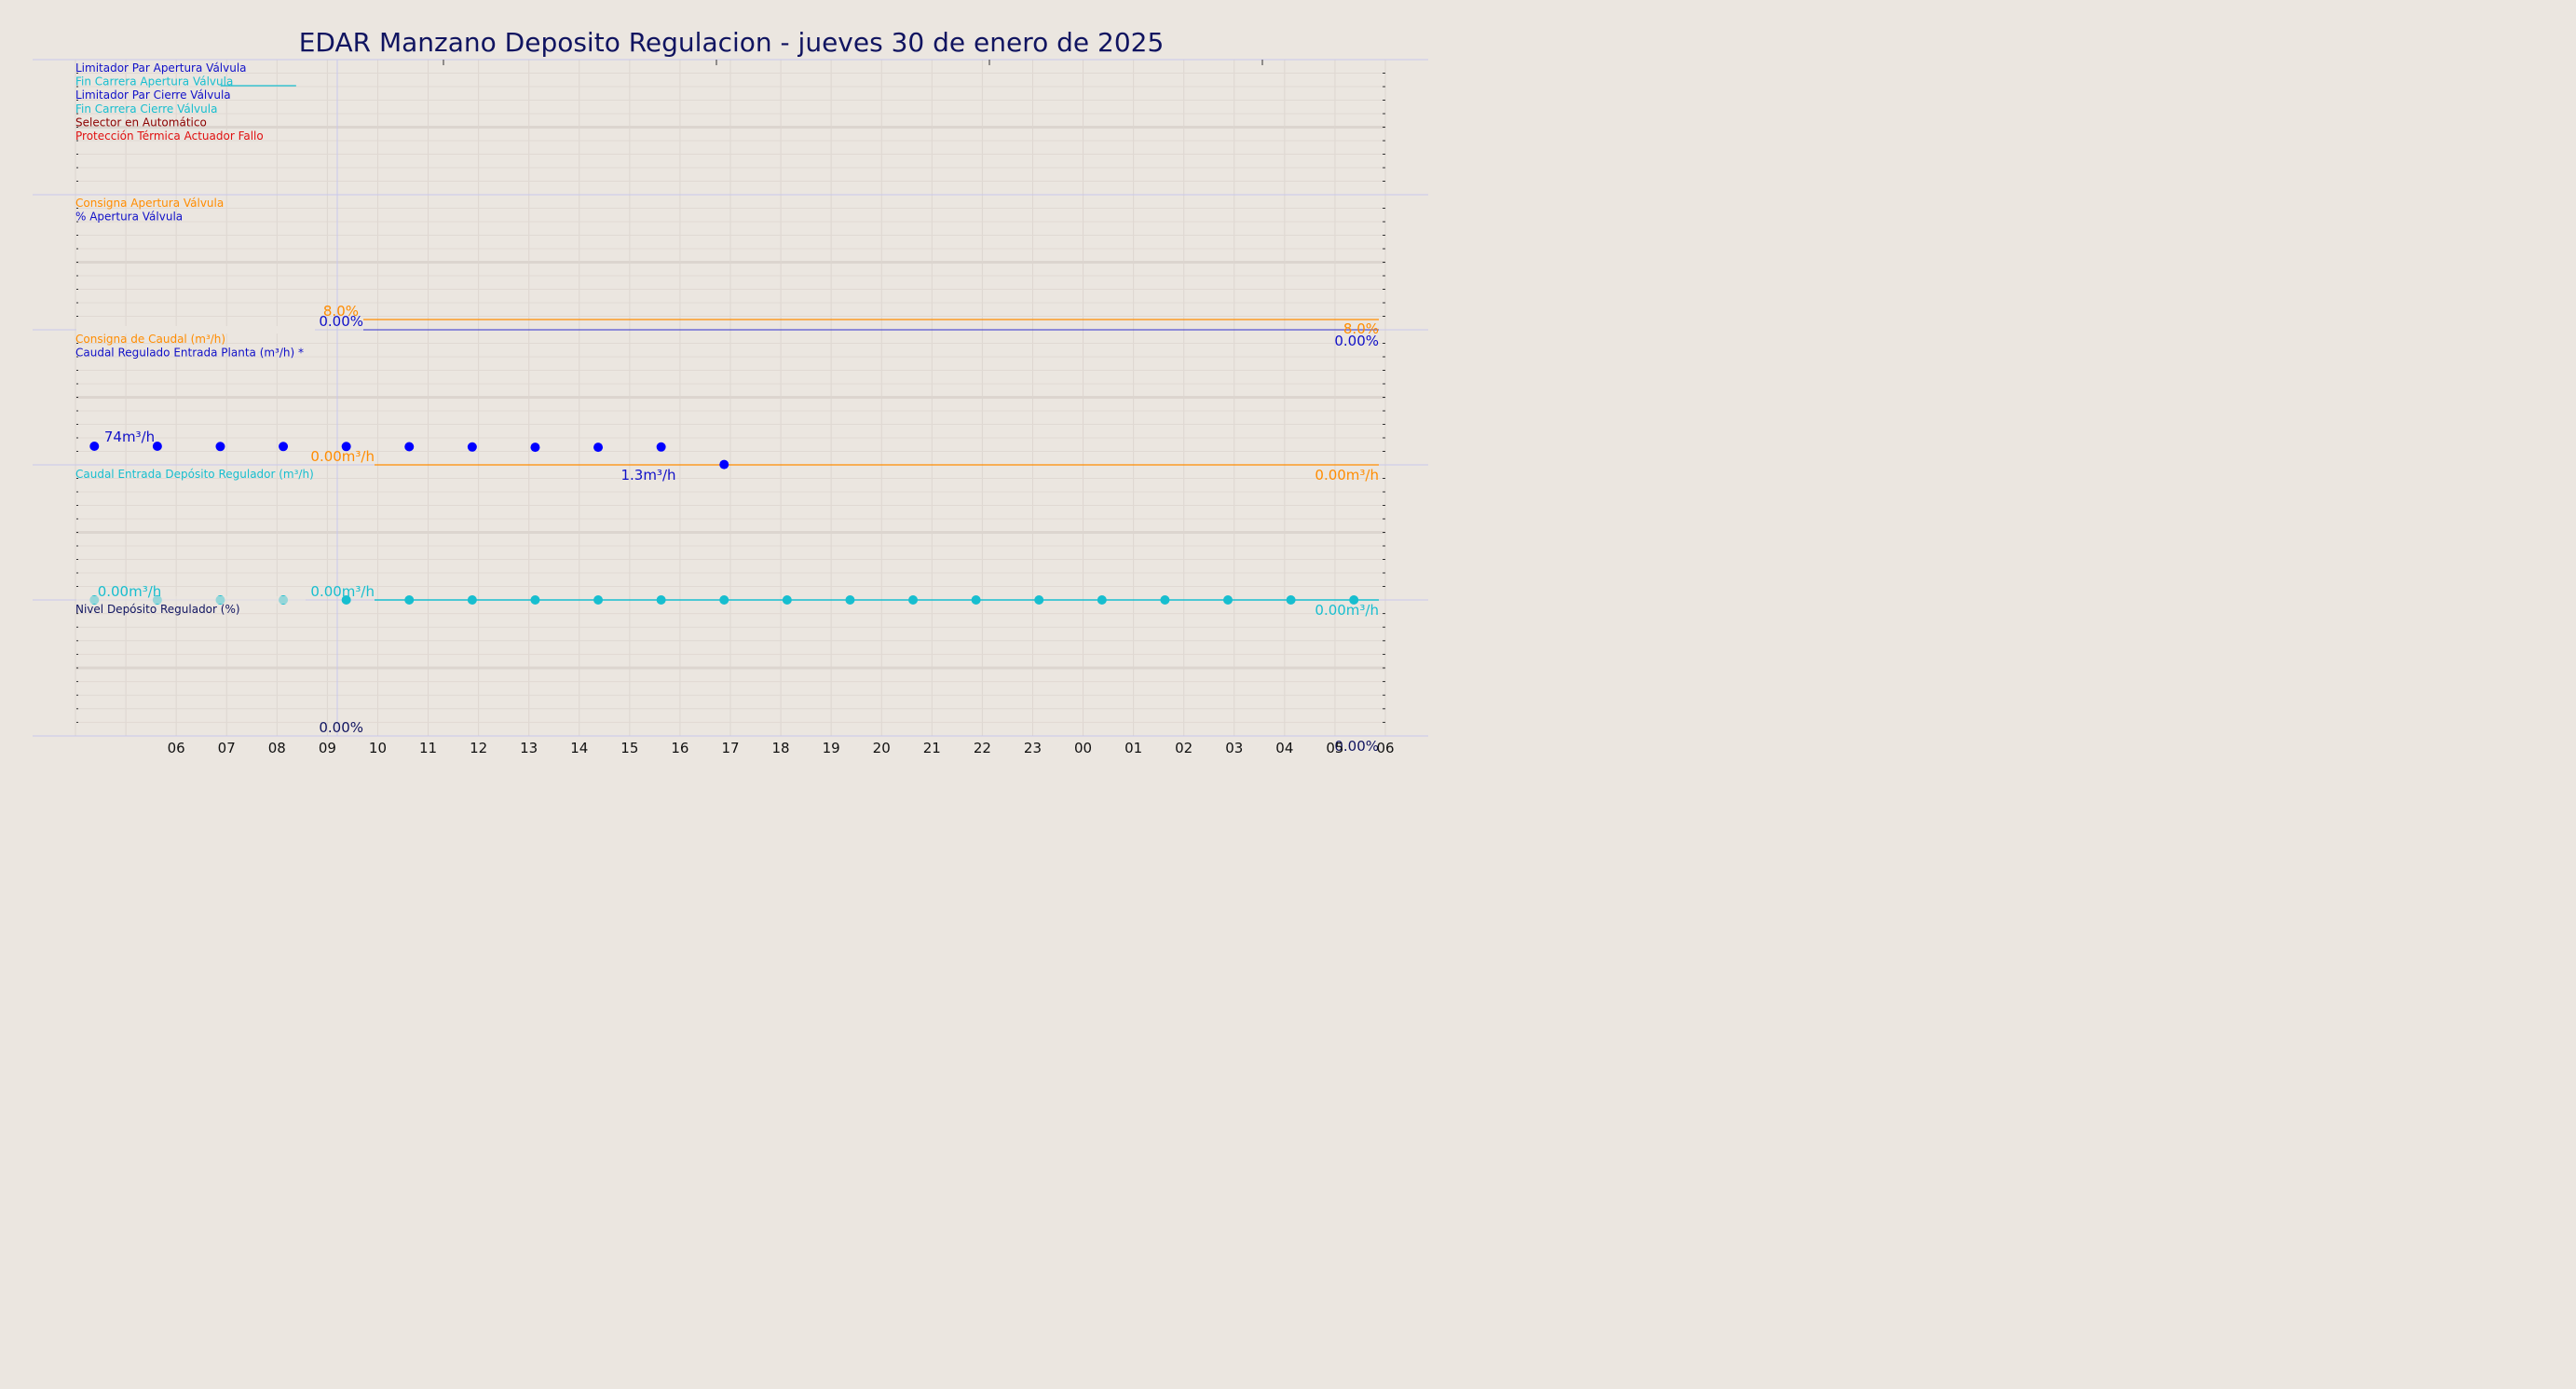  What do you see at coordinates (982, 748) in the screenshot?
I see `x-tick-label: 22` at bounding box center [982, 748].